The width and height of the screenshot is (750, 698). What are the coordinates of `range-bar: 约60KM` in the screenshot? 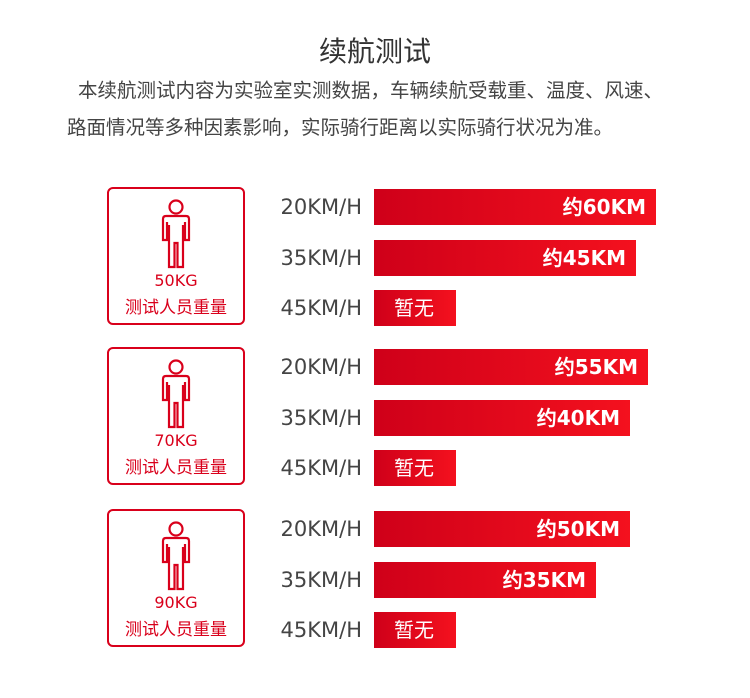 It's located at (515, 207).